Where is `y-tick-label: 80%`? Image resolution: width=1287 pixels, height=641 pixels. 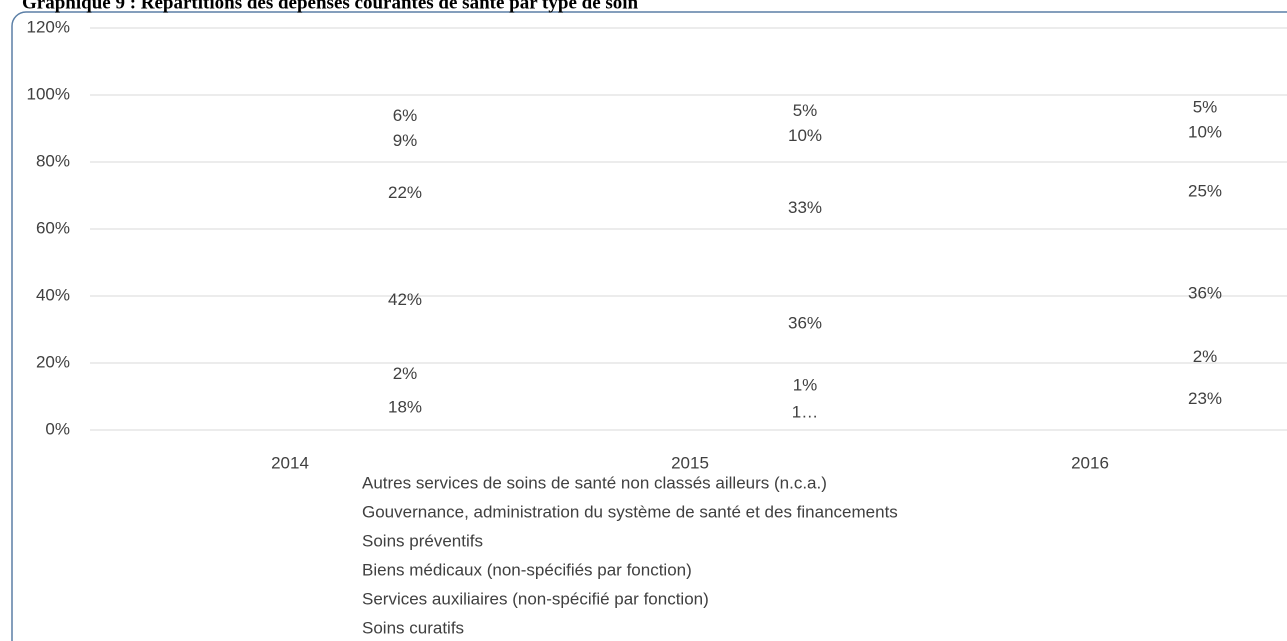 y-tick-label: 80% is located at coordinates (53, 160).